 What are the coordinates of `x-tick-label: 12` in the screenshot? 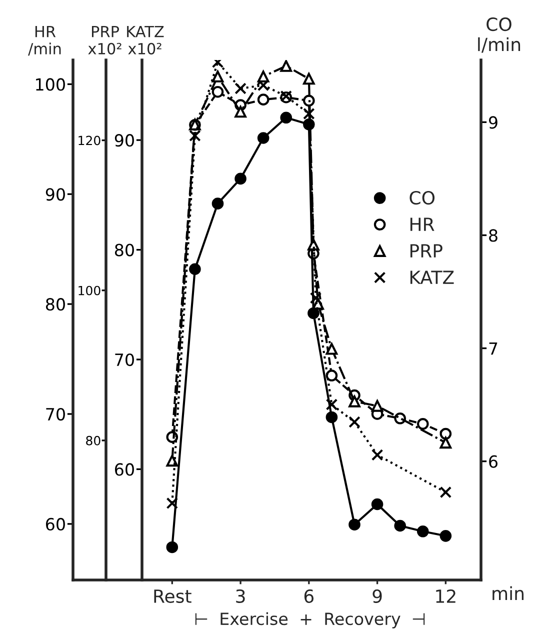 It's located at (446, 596).